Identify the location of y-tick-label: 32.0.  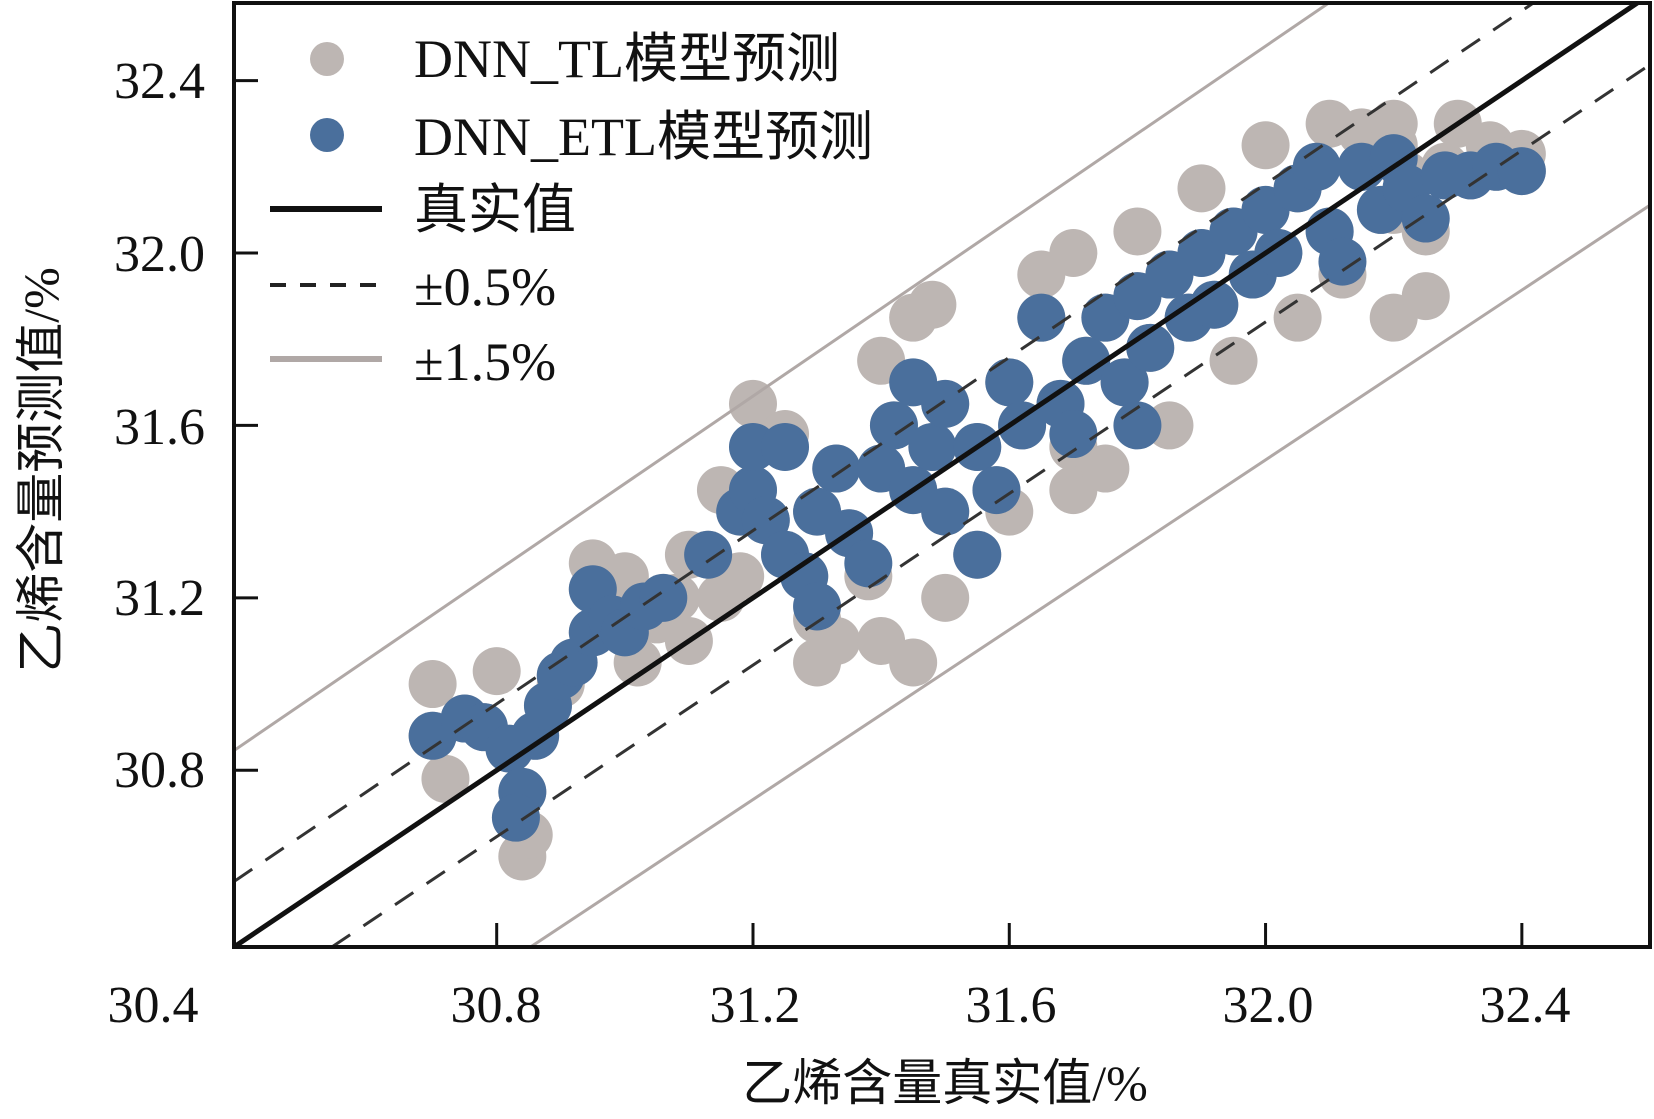
(159, 254).